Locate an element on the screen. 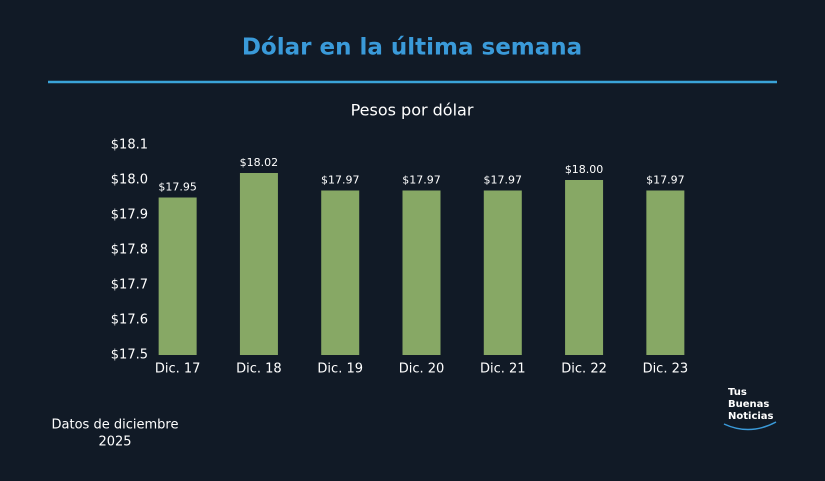 The width and height of the screenshot is (825, 481). logo-swoosh is located at coordinates (750, 426).